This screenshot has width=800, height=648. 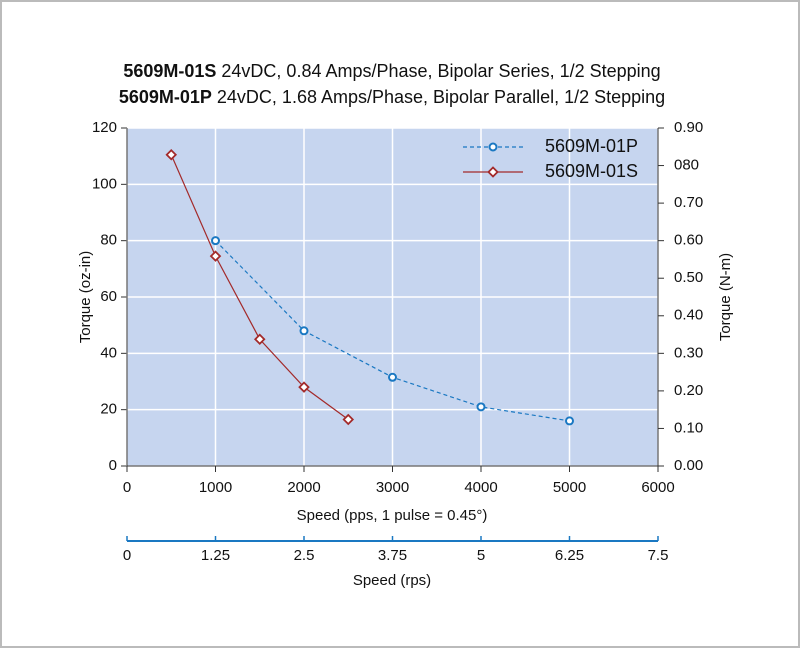 What do you see at coordinates (392, 580) in the screenshot?
I see `x2-axis-label: Speed (rps)` at bounding box center [392, 580].